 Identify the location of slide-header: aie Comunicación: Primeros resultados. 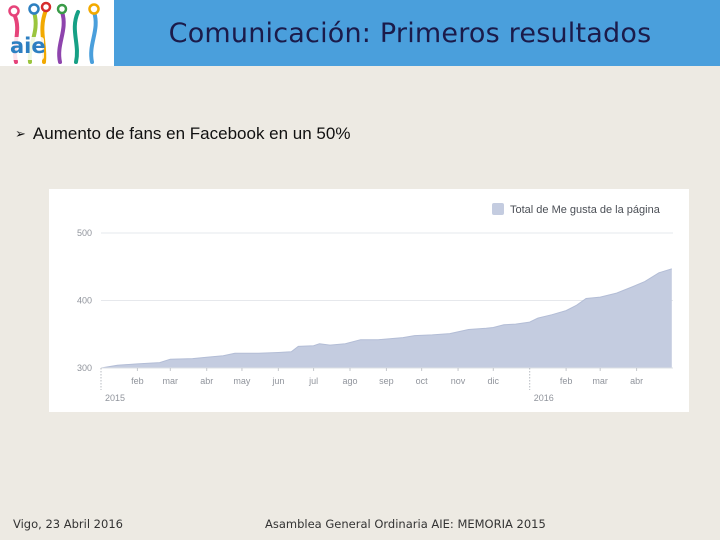
(360, 33).